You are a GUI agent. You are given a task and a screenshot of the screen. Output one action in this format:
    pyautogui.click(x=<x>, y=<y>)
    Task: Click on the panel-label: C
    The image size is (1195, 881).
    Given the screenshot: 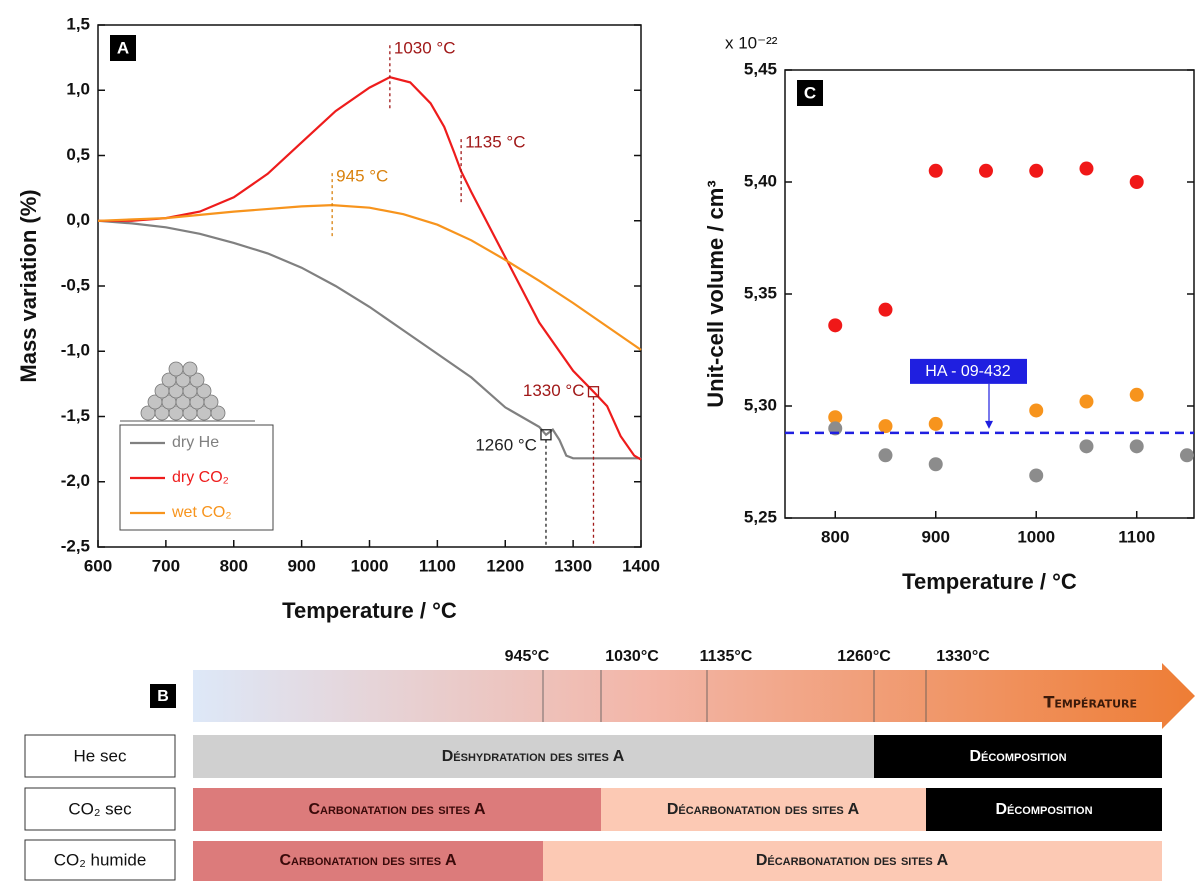 What is the action you would take?
    pyautogui.click(x=810, y=92)
    